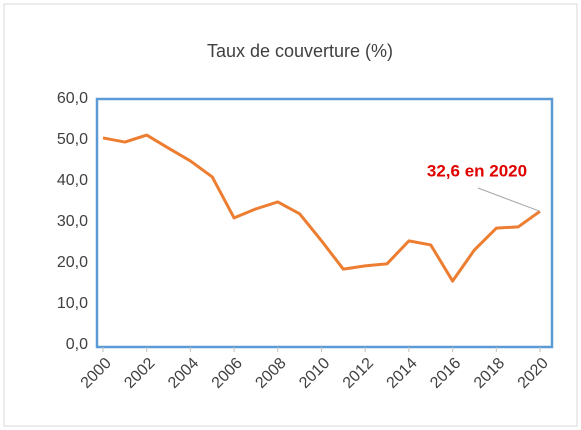 The height and width of the screenshot is (430, 581). I want to click on y-tick-label: 0,0, so click(77, 344).